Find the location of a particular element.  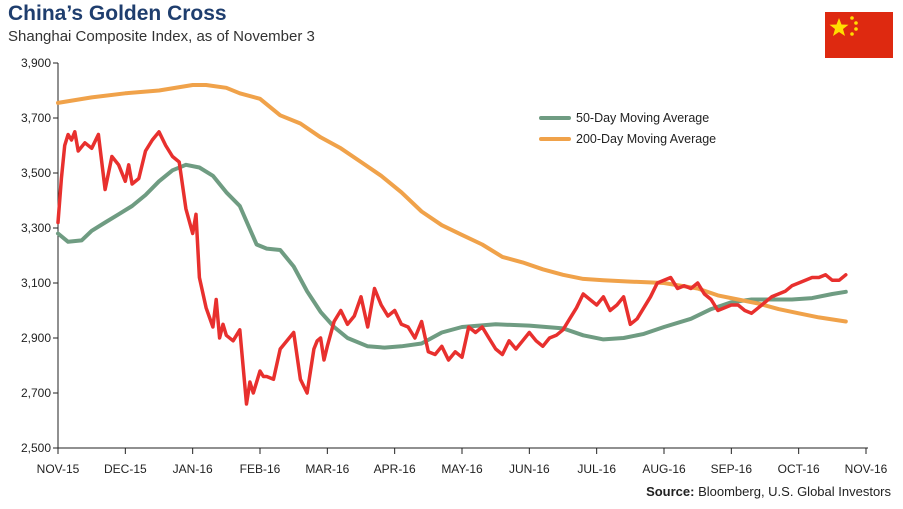

source-note: Source: Bloomberg, U.S. Global Investors is located at coordinates (768, 491).